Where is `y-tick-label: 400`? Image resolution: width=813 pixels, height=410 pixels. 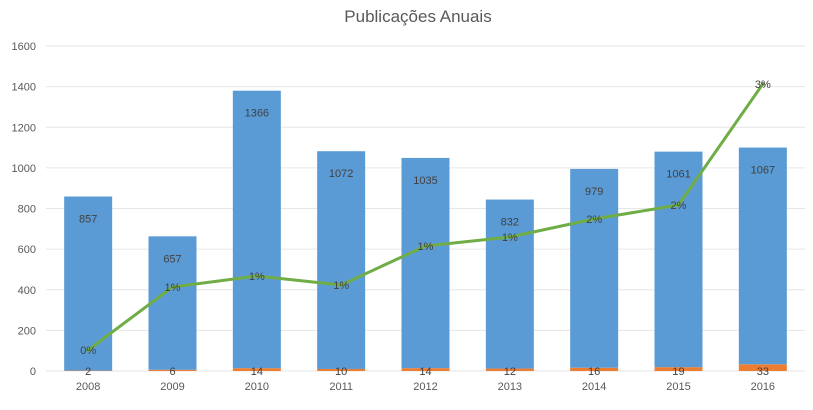
y-tick-label: 400 is located at coordinates (27, 291).